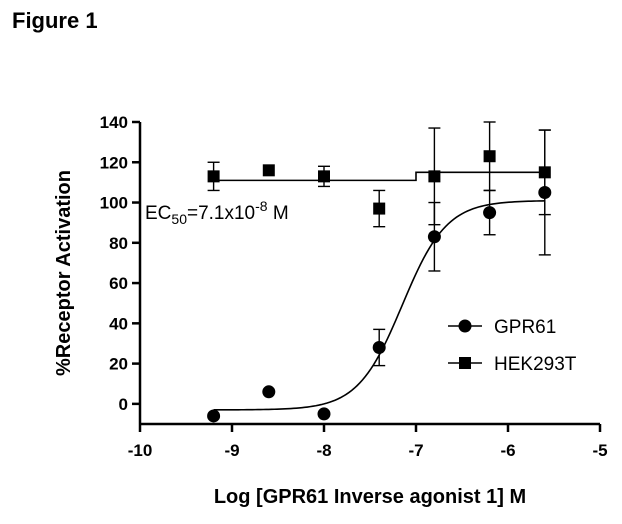  I want to click on y-tick-label: 0, so click(123, 404).